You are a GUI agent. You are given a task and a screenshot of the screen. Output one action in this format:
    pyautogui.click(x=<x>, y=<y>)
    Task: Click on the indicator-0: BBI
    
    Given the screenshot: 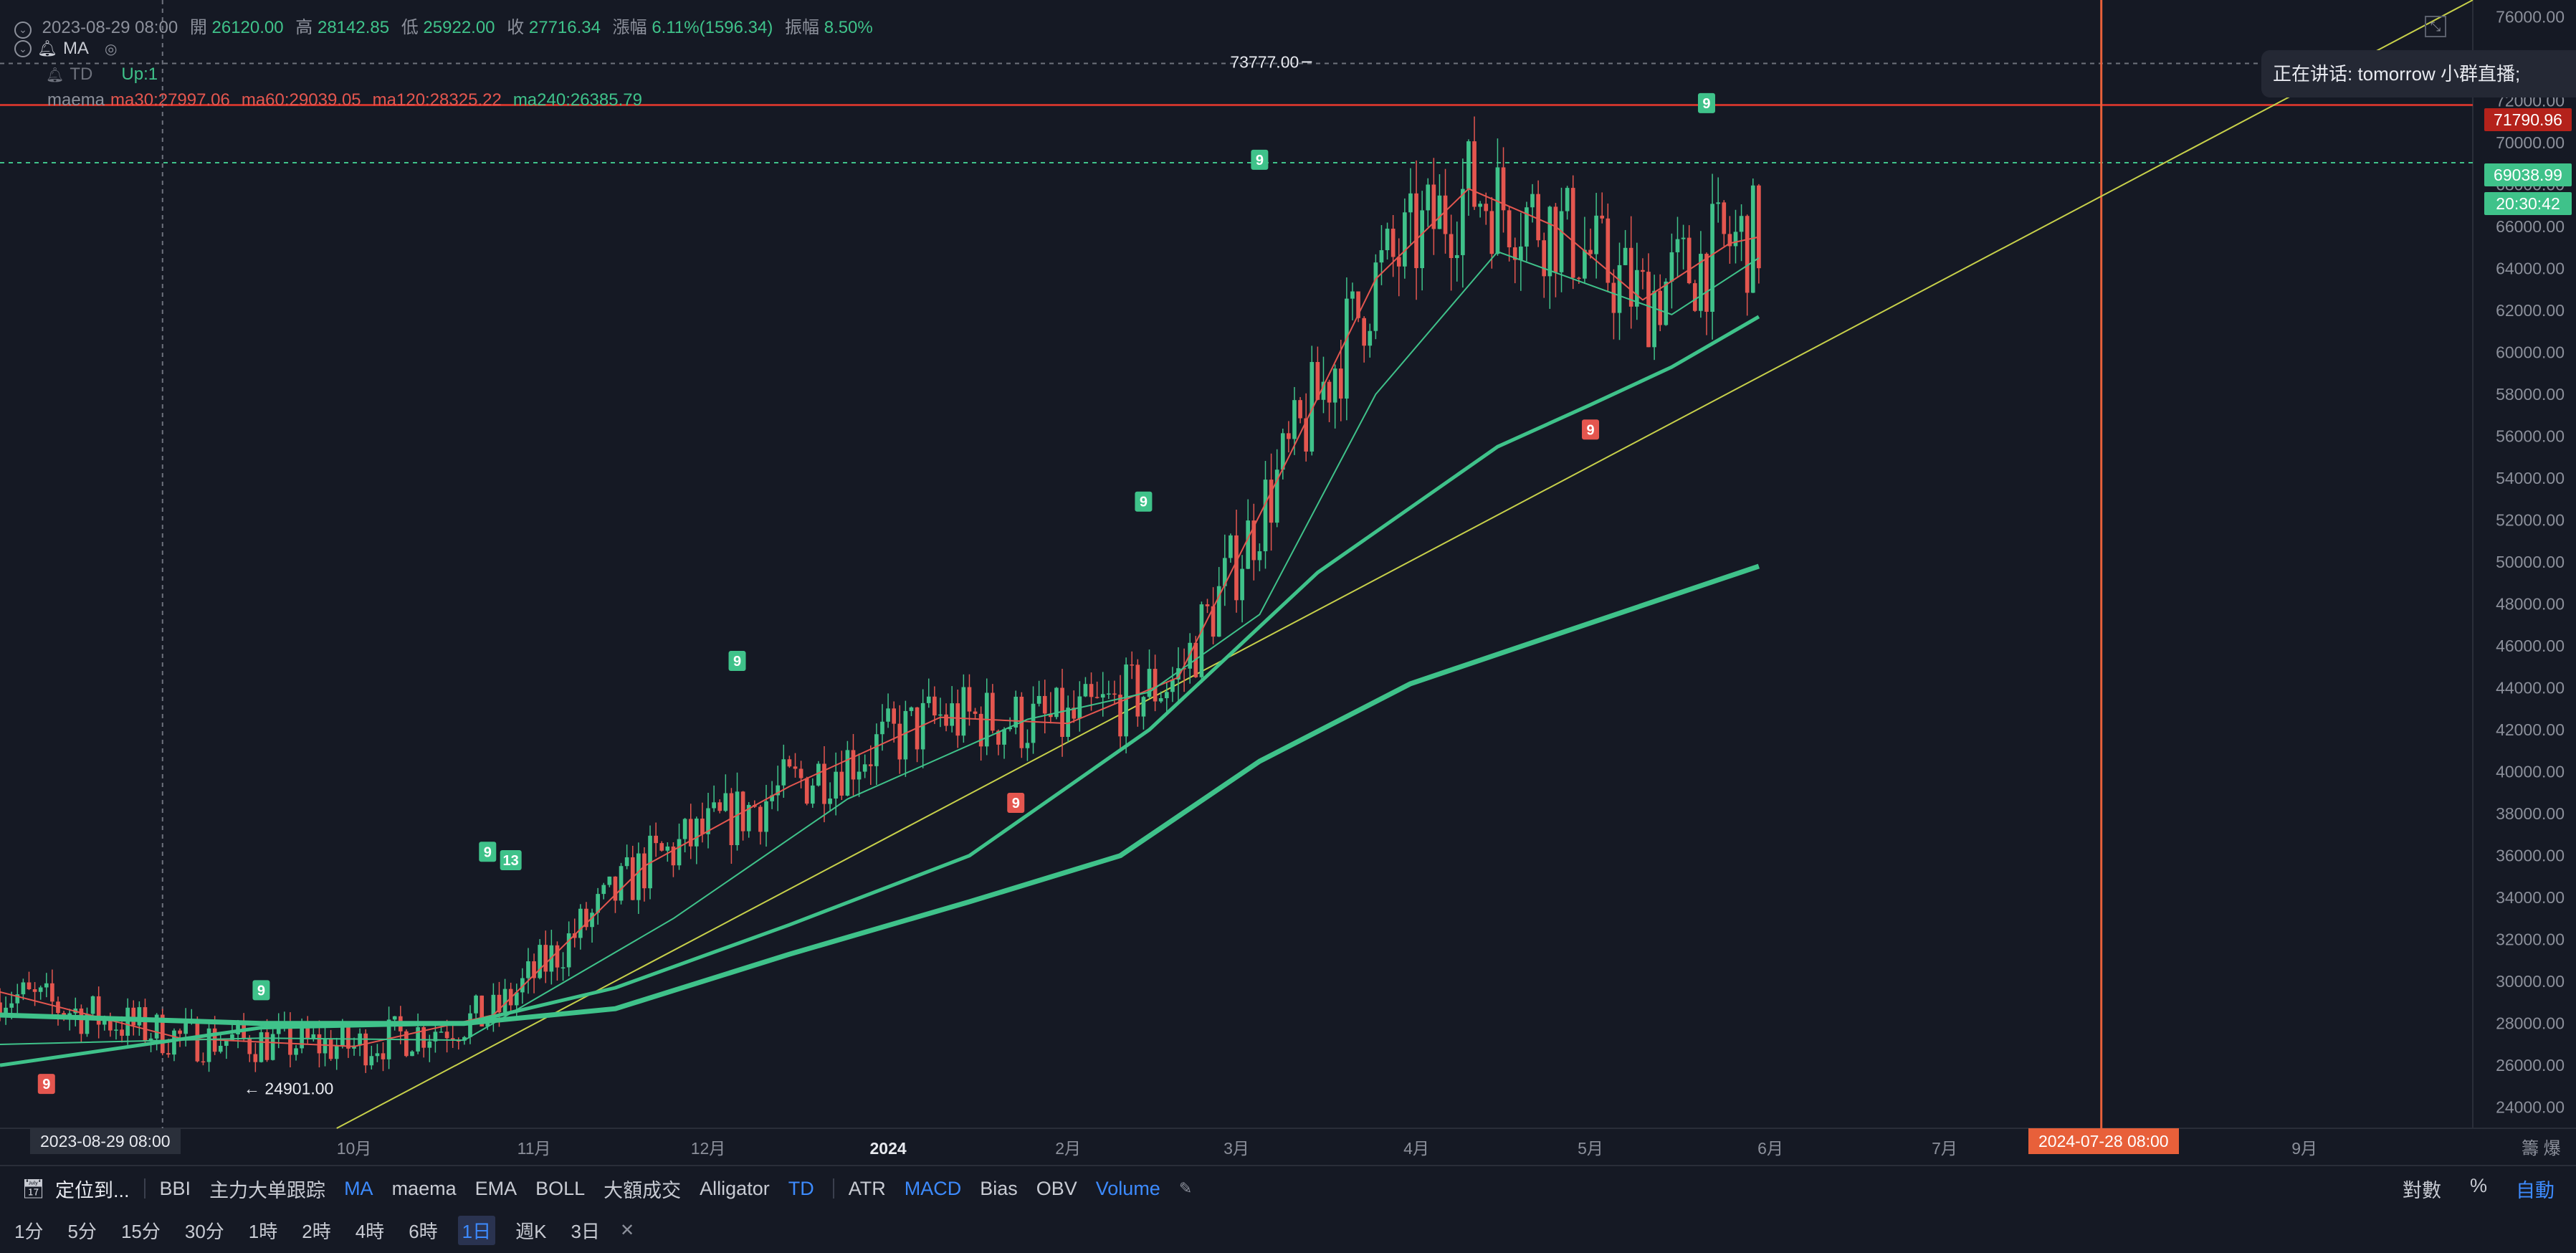 What is the action you would take?
    pyautogui.click(x=175, y=1188)
    